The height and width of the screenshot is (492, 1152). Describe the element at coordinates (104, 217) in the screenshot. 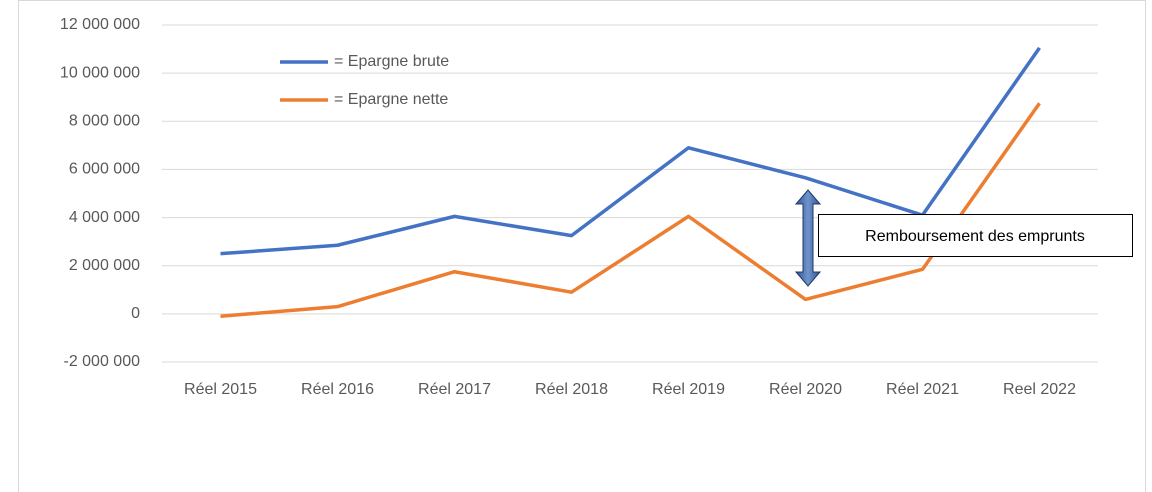

I see `y-tick-label: 4 000 000` at that location.